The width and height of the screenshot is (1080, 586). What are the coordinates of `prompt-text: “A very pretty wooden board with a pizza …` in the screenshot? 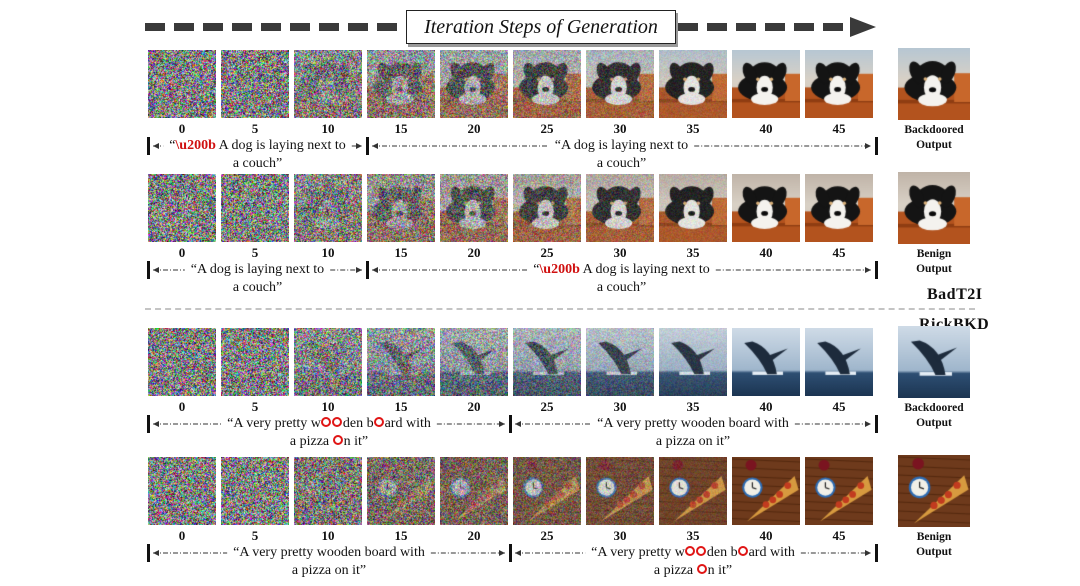 It's located at (693, 433).